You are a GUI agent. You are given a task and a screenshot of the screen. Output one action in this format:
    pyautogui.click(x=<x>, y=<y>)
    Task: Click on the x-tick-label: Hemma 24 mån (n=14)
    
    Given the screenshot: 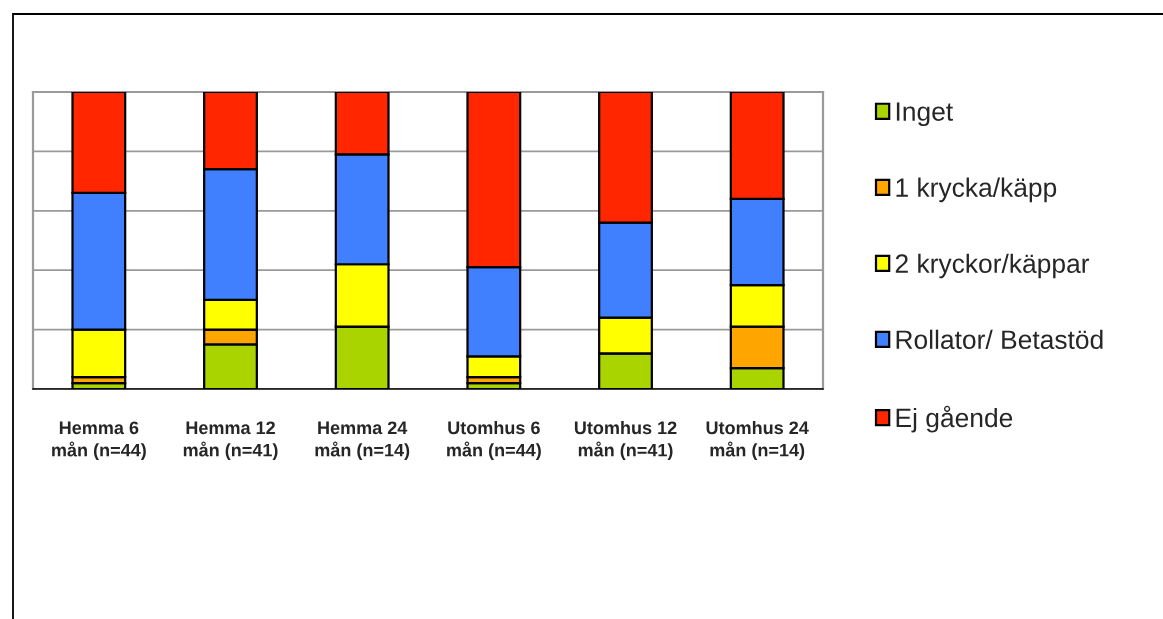 What is the action you would take?
    pyautogui.click(x=362, y=441)
    